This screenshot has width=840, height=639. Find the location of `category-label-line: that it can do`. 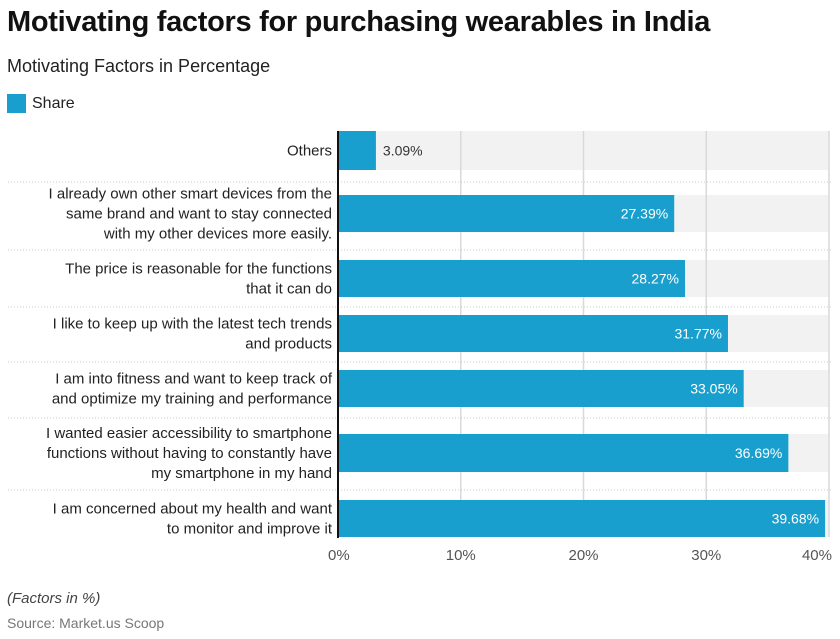

category-label-line: that it can do is located at coordinates (289, 289).